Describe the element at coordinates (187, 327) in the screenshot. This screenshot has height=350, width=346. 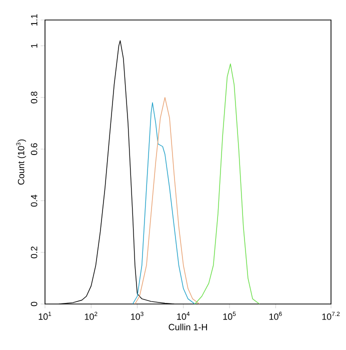
I see `x-axis-title: Cullin 1-H` at that location.